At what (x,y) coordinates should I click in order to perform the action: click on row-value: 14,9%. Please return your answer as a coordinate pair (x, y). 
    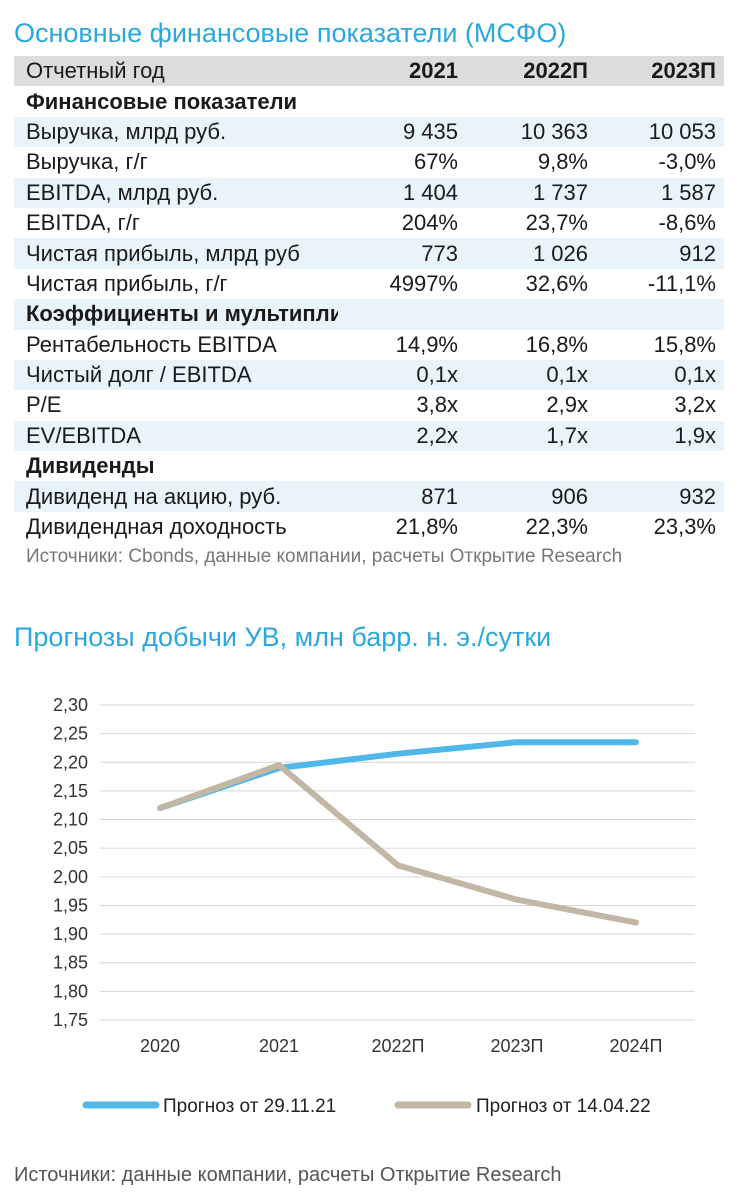
    Looking at the image, I should click on (426, 344).